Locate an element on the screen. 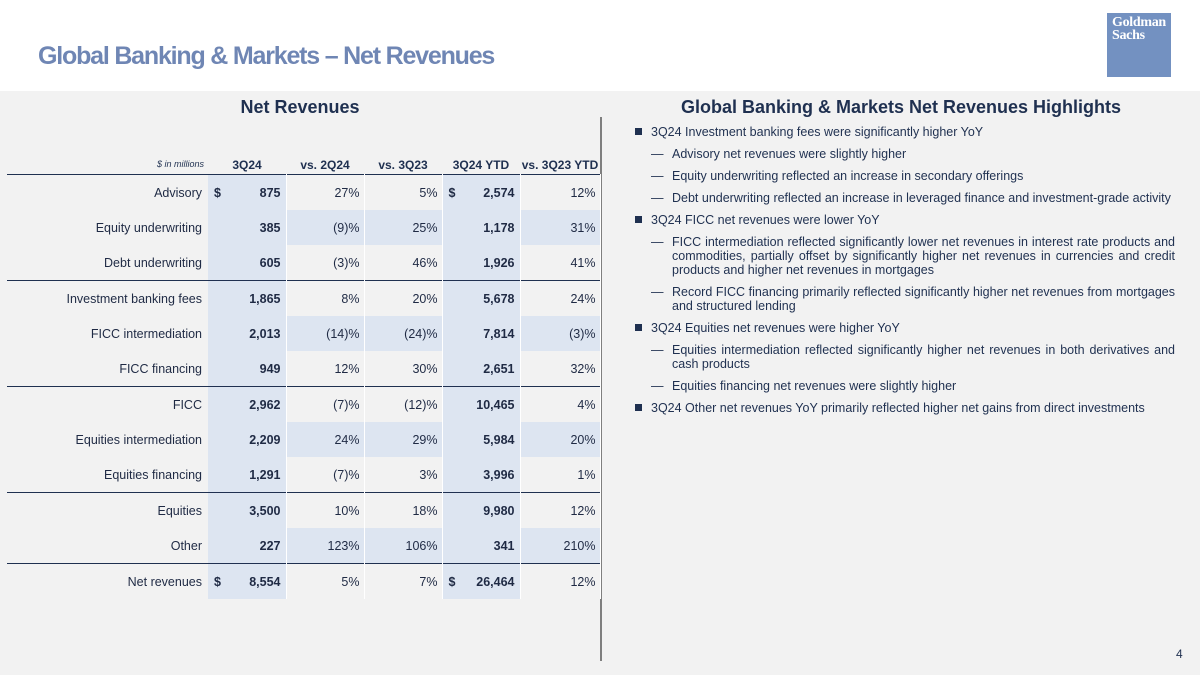 This screenshot has width=1200, height=675. row-label-text: Advisory is located at coordinates (178, 192).